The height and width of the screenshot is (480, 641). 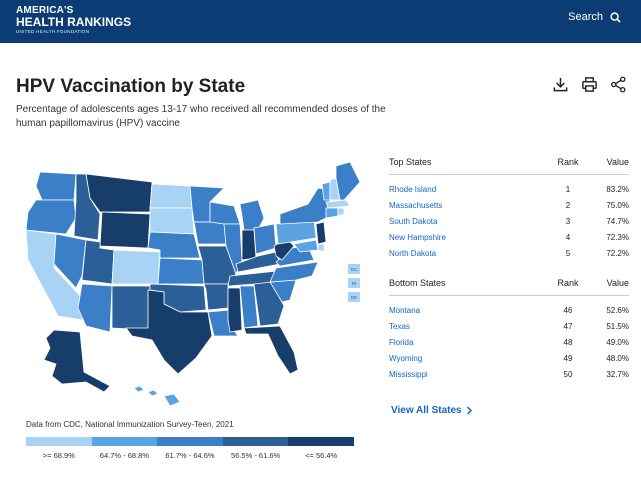 I want to click on table-row: South Dakota 3 74.7%, so click(x=509, y=221).